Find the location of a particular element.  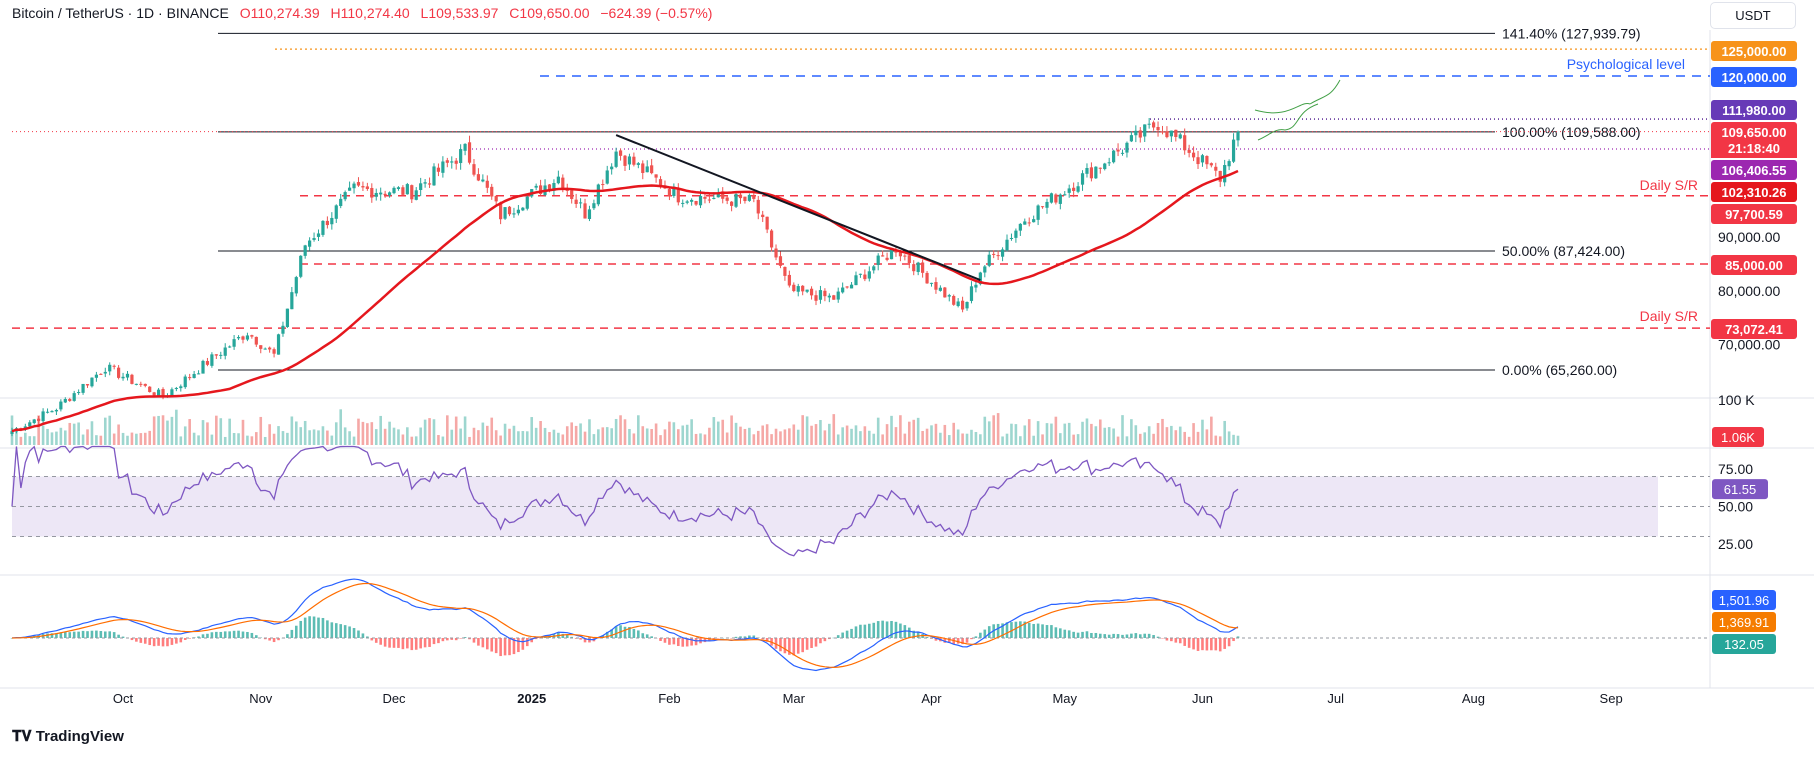

currency-selector: USDT is located at coordinates (1753, 15).